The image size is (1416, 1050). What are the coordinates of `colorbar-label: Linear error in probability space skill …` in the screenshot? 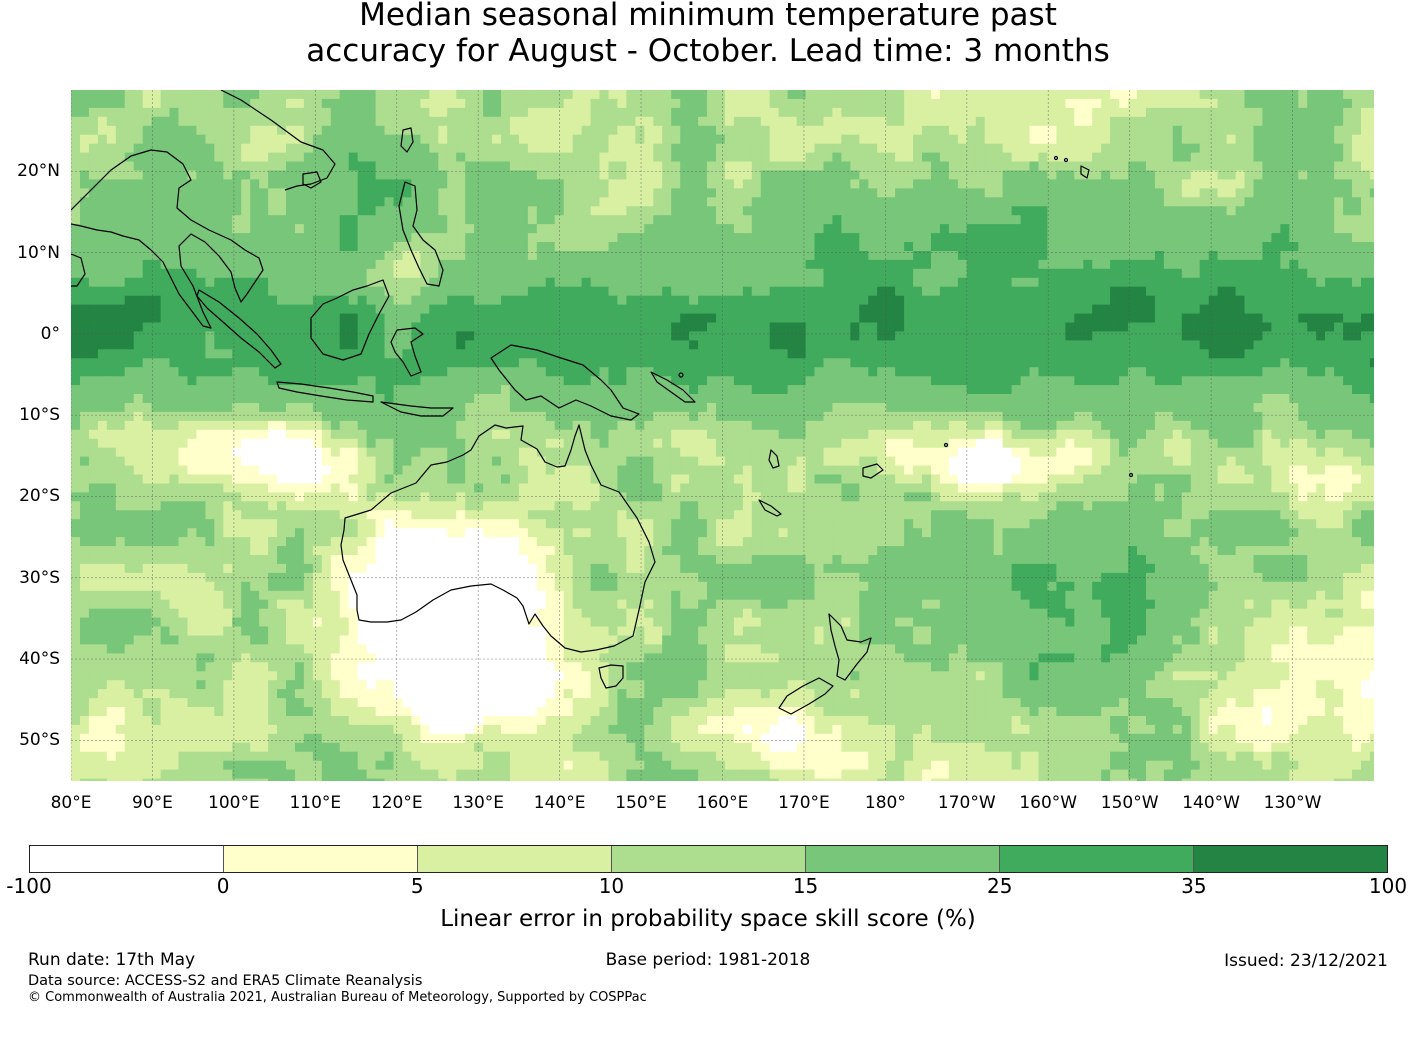 It's located at (708, 919).